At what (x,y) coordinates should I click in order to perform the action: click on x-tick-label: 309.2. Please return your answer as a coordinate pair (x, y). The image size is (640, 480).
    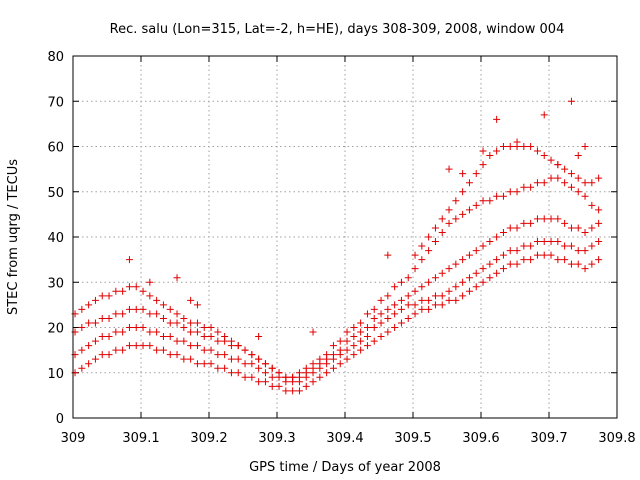
    Looking at the image, I should click on (208, 438).